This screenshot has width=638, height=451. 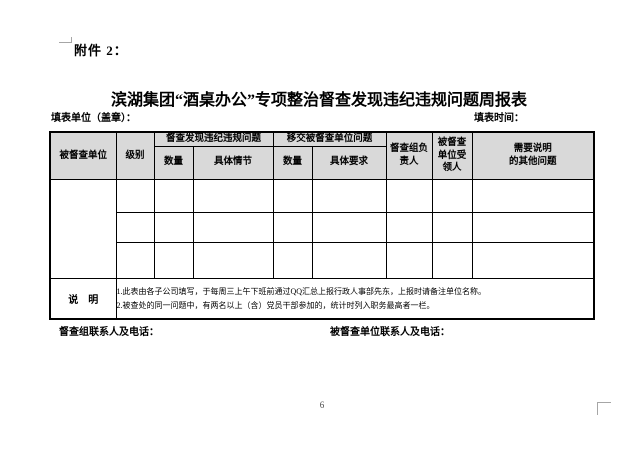 What do you see at coordinates (329, 139) in the screenshot?
I see `header-group-transferred-problems: 移交被督查单位问题` at bounding box center [329, 139].